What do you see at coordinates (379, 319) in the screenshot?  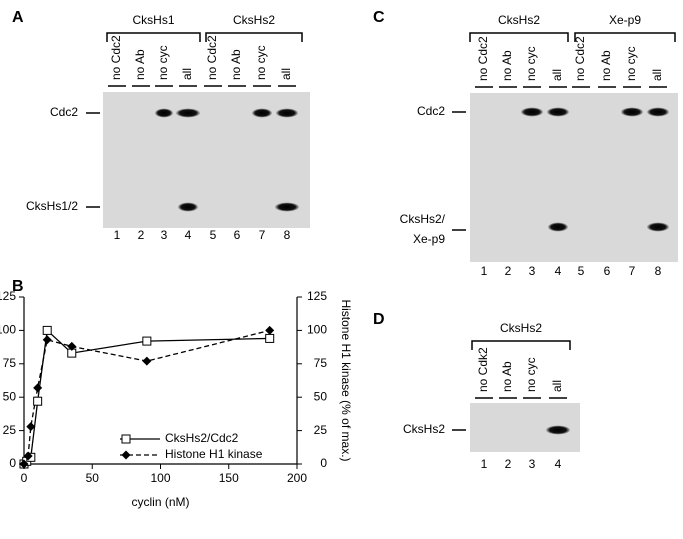 I see `panel-letter: D` at bounding box center [379, 319].